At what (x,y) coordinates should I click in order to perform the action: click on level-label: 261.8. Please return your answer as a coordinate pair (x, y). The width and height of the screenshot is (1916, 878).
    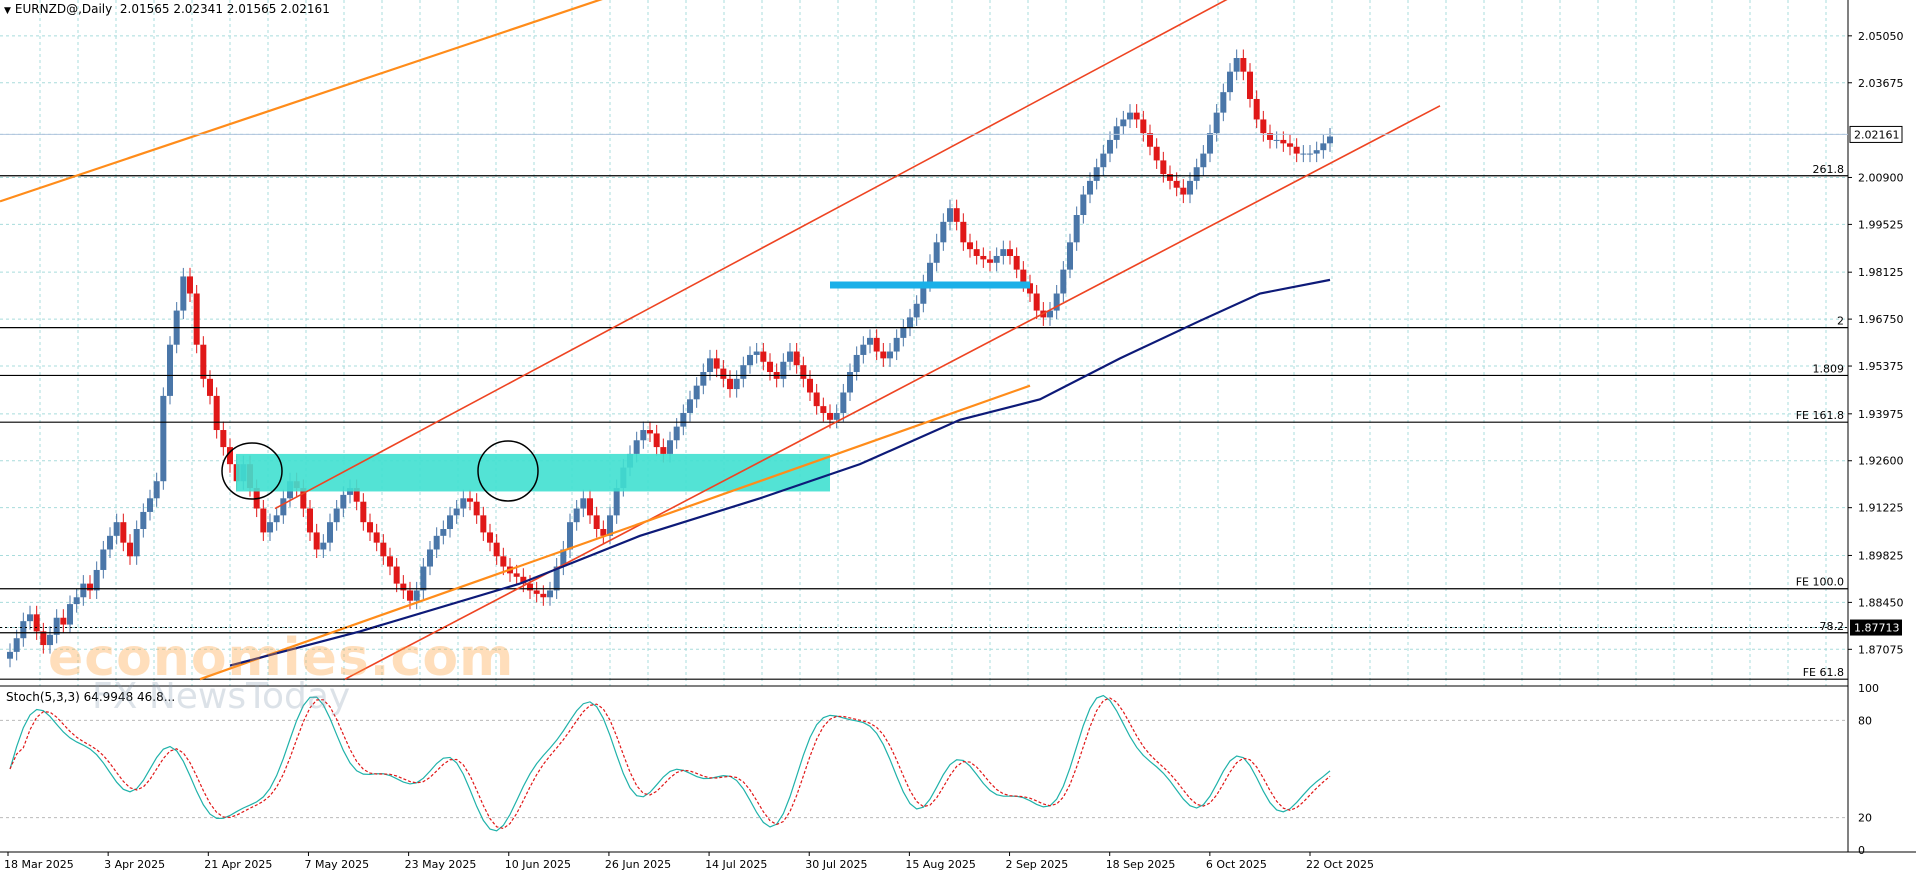
    Looking at the image, I should click on (1829, 169).